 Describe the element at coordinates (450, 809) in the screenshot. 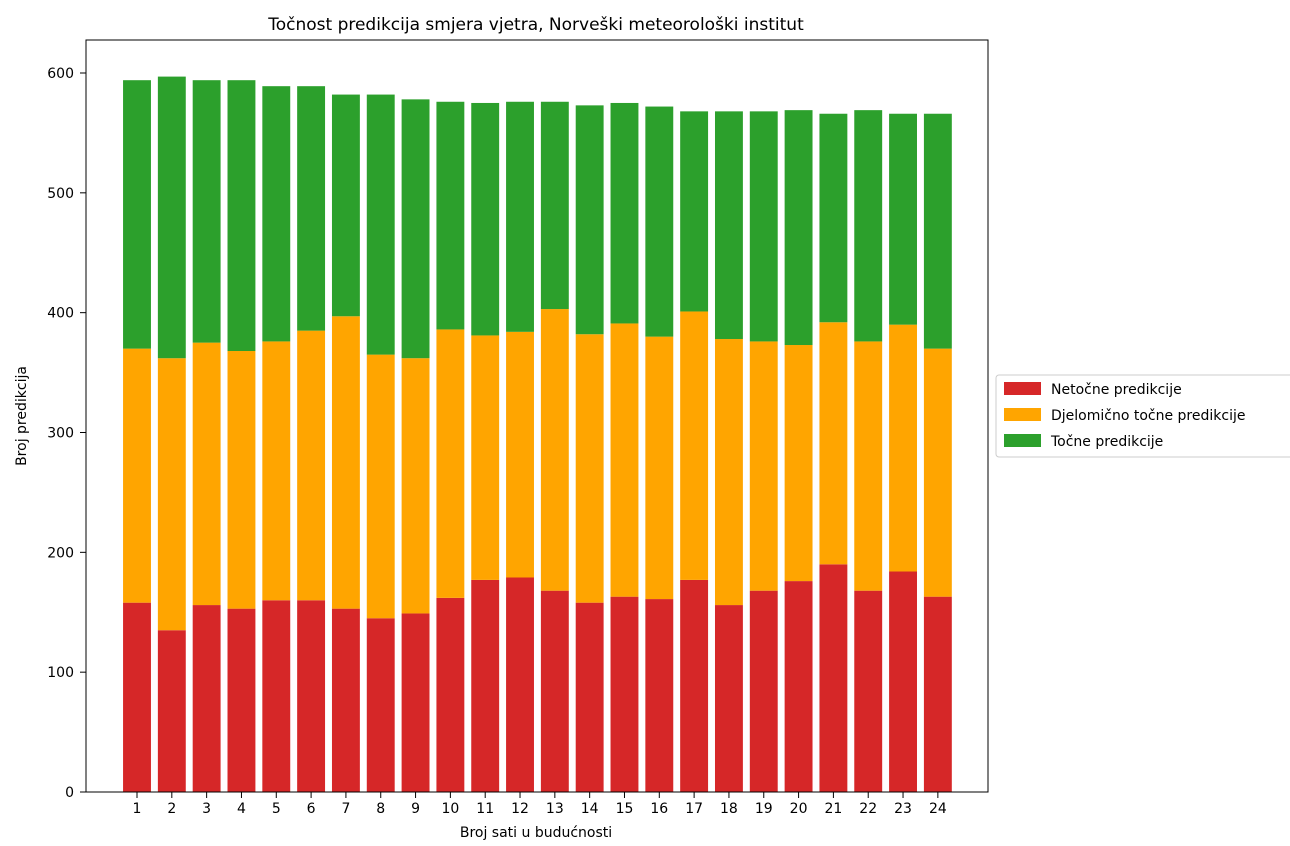

I see `x-tick-label: 10` at that location.